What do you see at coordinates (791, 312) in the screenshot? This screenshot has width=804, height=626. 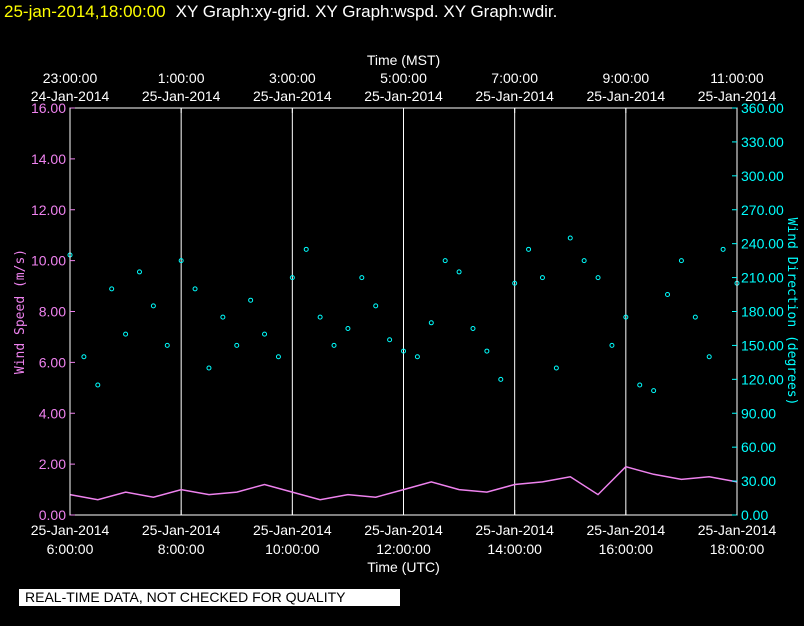 I see `y-right-axis-title: Wind Direction (degrees)` at bounding box center [791, 312].